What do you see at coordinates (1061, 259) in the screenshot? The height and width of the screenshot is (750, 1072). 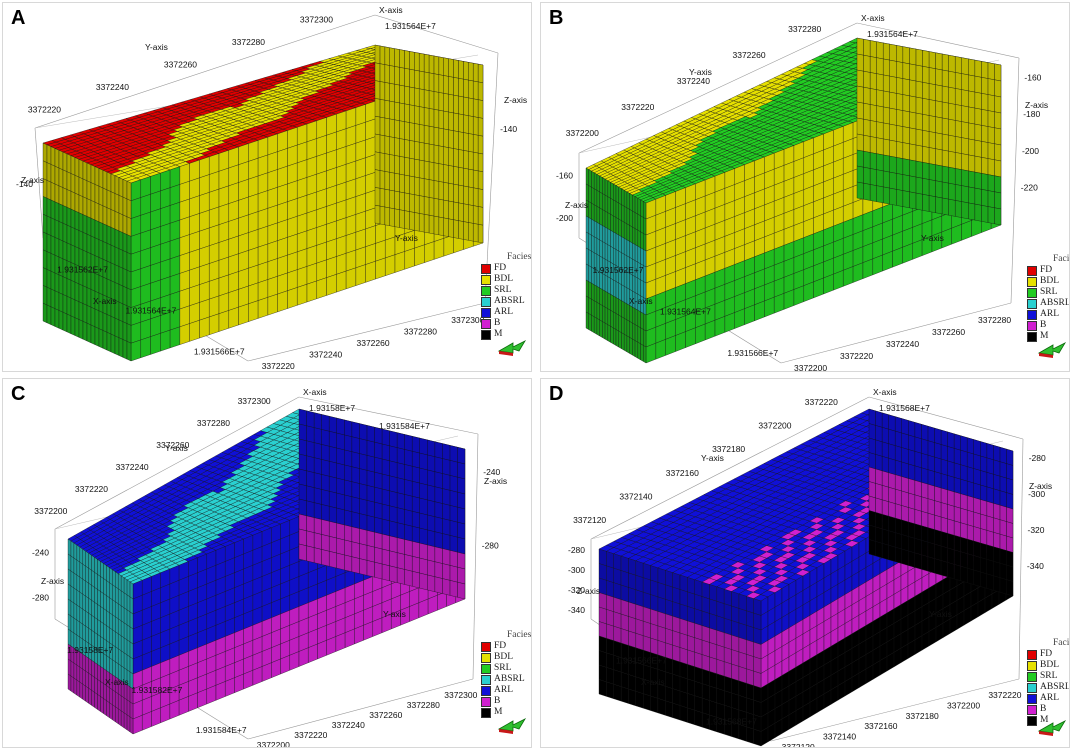 I see `legend-title: Facies` at bounding box center [1061, 259].